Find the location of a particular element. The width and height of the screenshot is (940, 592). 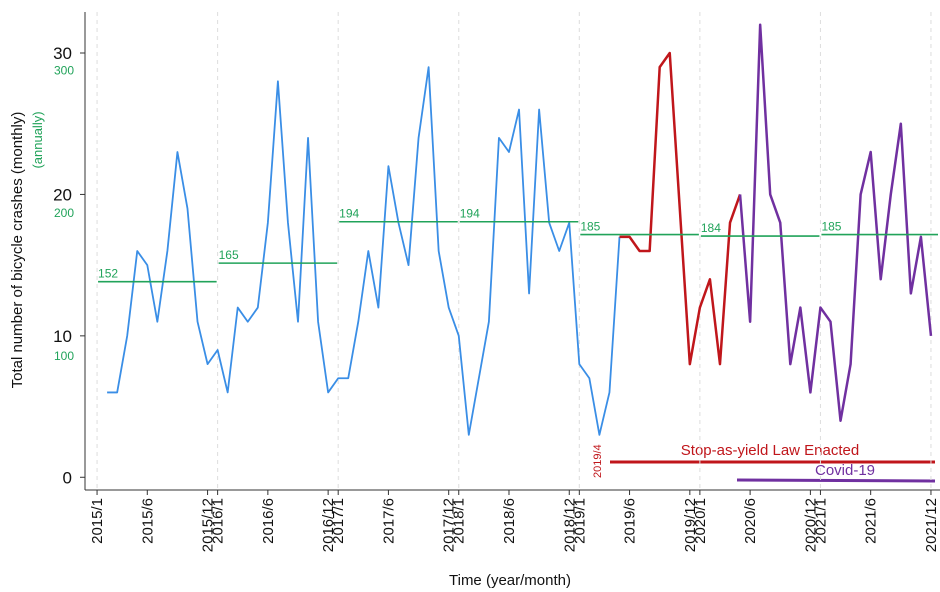

x-tick-label: 2021/6 is located at coordinates (871, 521).